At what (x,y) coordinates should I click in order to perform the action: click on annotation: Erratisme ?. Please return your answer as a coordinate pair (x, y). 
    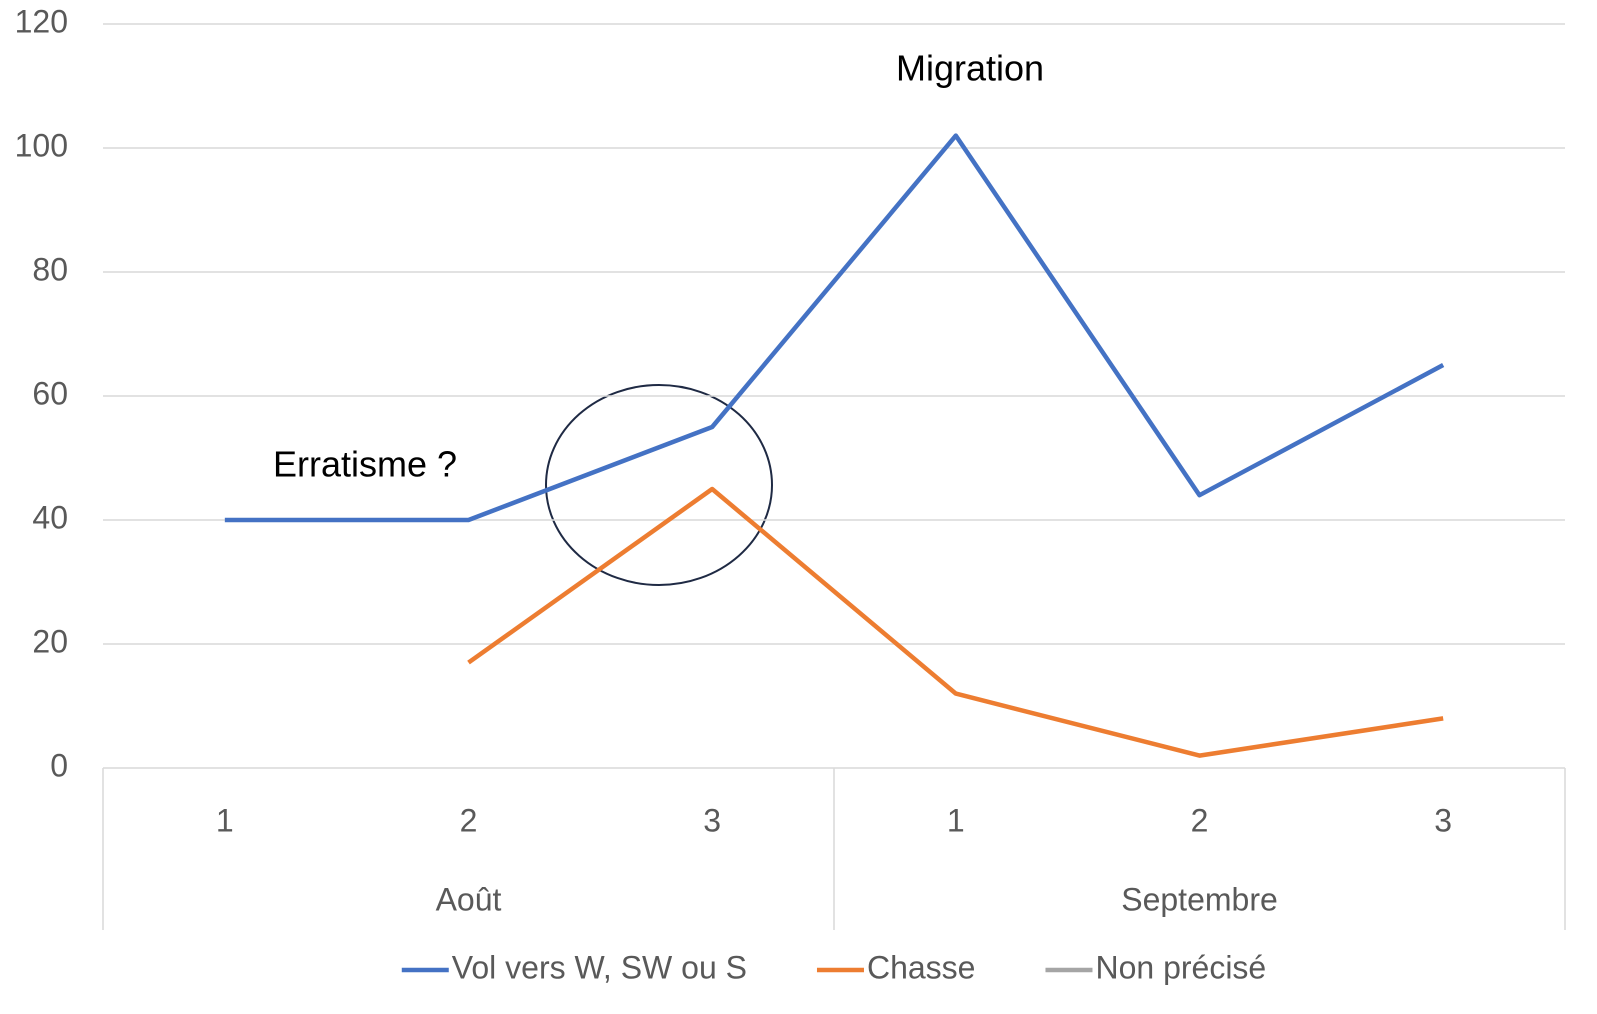
    Looking at the image, I should click on (365, 464).